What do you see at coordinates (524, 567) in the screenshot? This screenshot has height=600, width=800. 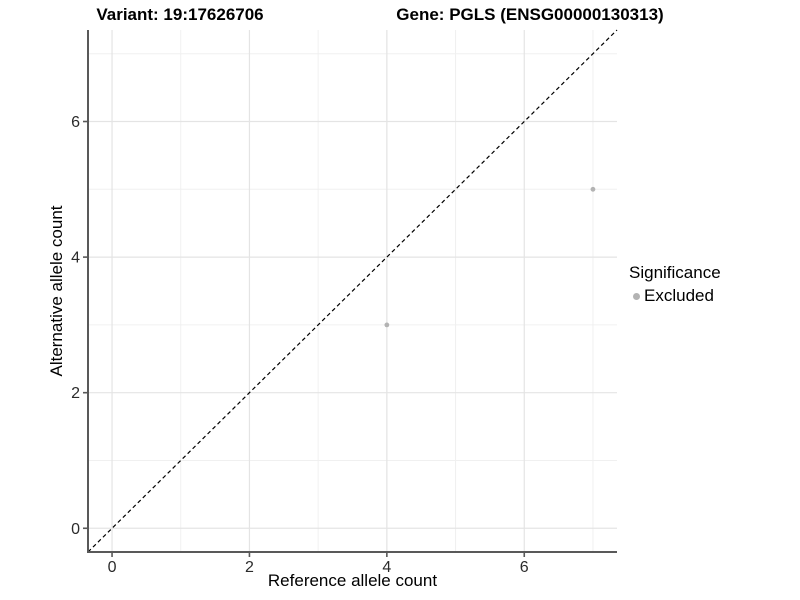 I see `x-tick-label: 6` at bounding box center [524, 567].